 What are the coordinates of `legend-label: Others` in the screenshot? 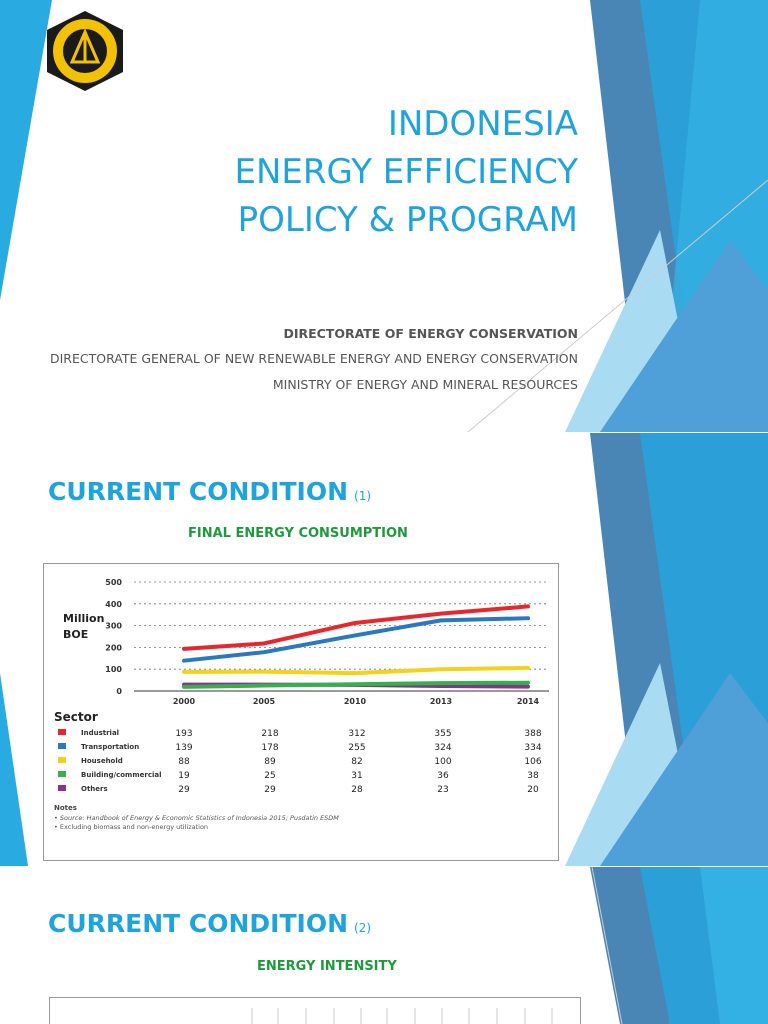 It's located at (94, 789).